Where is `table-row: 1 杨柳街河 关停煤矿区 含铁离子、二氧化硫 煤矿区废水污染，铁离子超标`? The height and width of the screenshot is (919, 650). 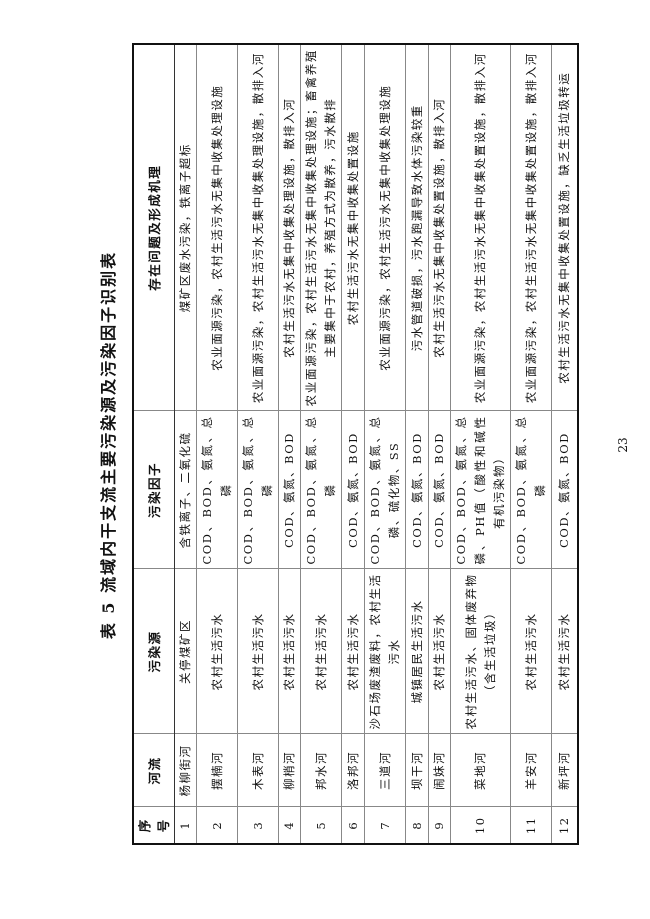
table-row: 1 杨柳街河 关停煤矿区 含铁离子、二氧化硫 煤矿区废水污染，铁离子超标 is located at coordinates (185, 444).